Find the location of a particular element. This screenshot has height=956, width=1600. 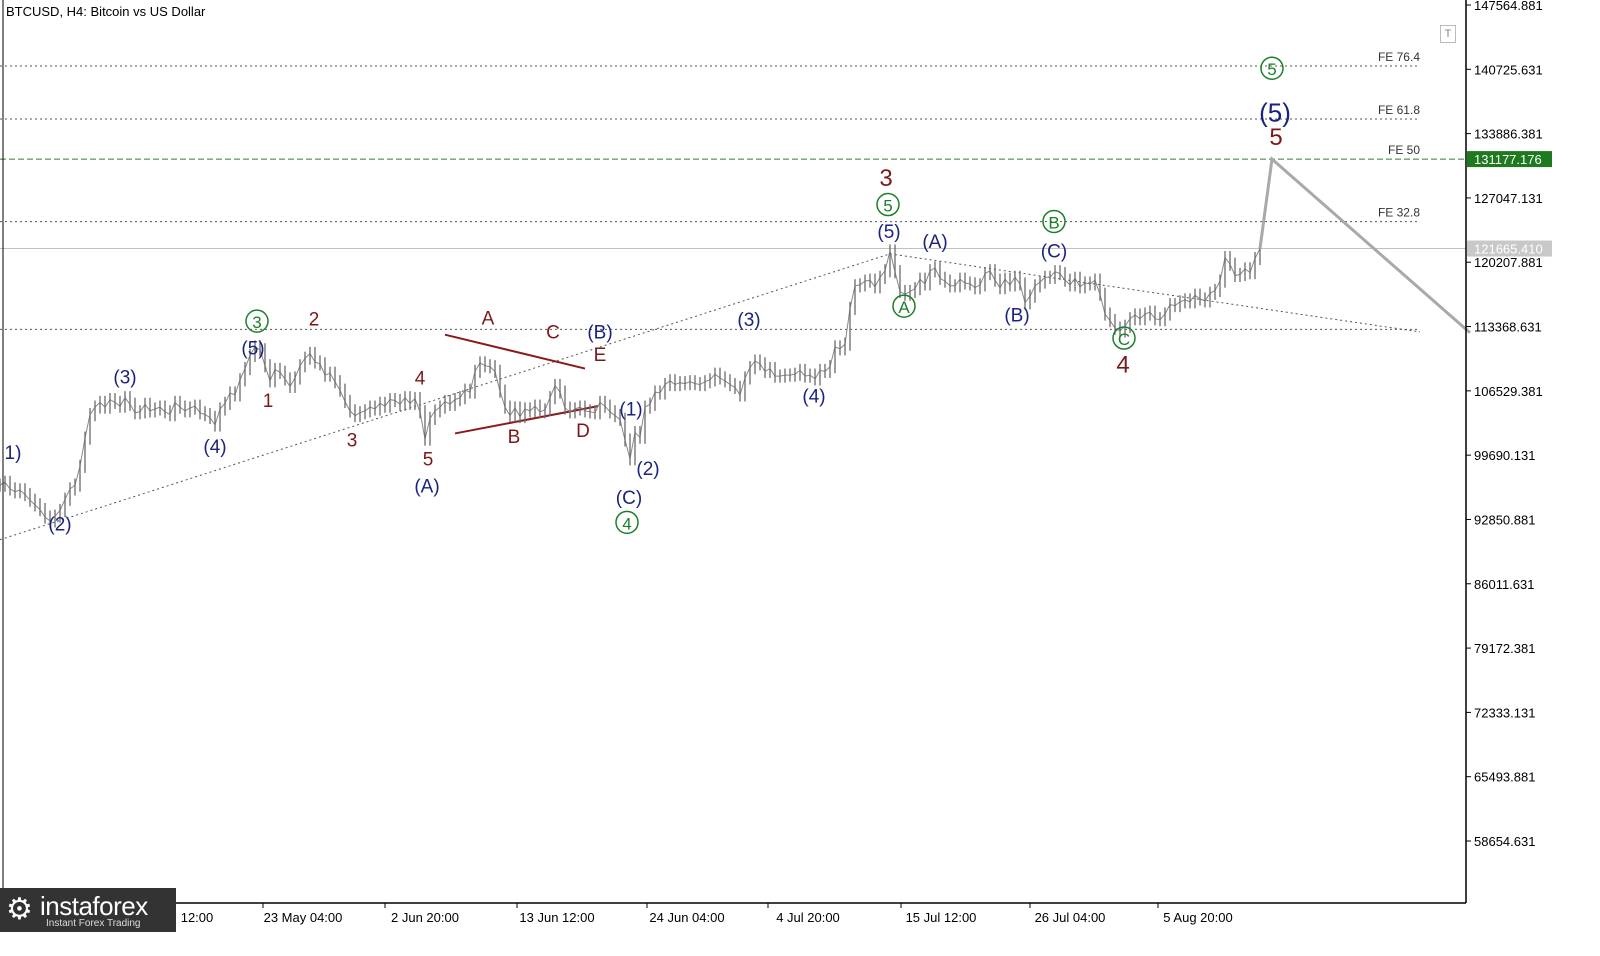

wave-label: 1) is located at coordinates (13, 453).